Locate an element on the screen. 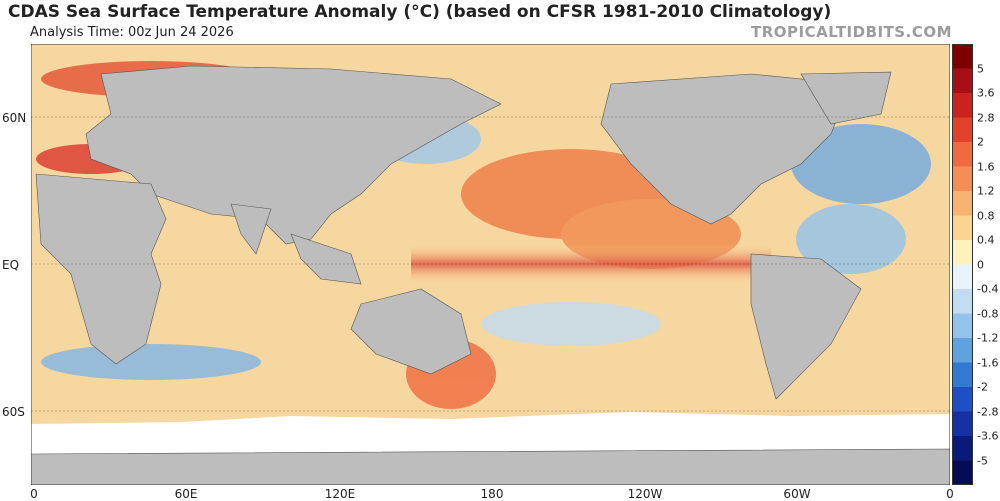  land-antarctica is located at coordinates (490, 466).